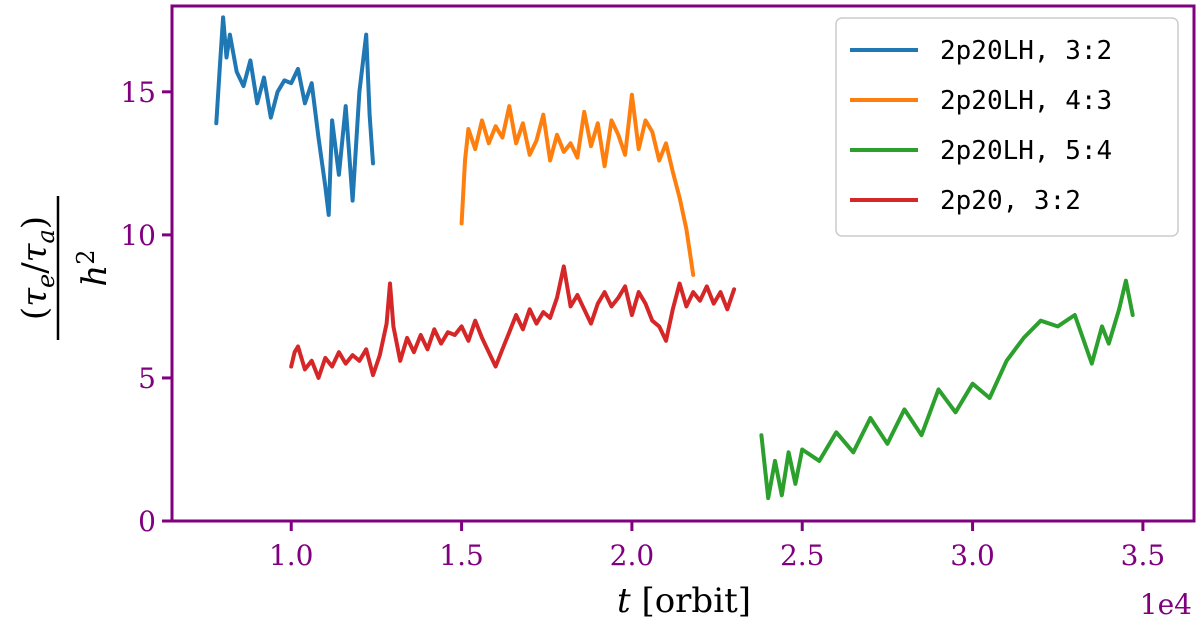  I want to click on legend-box, so click(1007, 127).